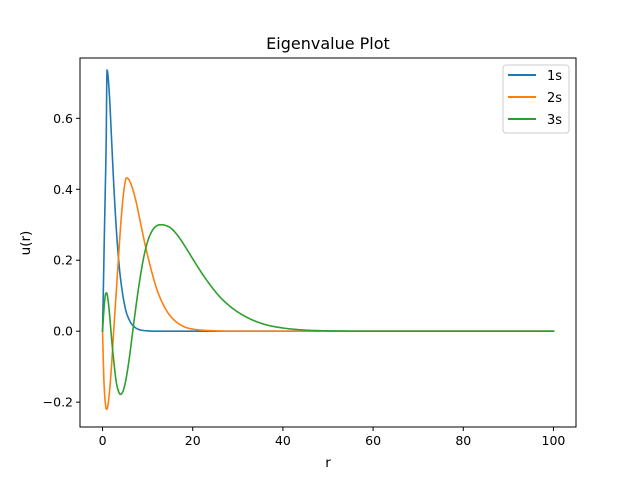 The image size is (640, 480). What do you see at coordinates (26, 243) in the screenshot?
I see `y-axis-label: u(r)` at bounding box center [26, 243].